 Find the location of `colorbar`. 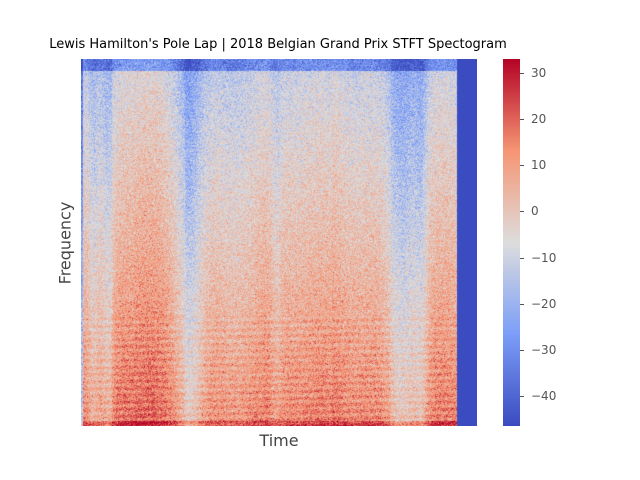

colorbar is located at coordinates (511, 242).